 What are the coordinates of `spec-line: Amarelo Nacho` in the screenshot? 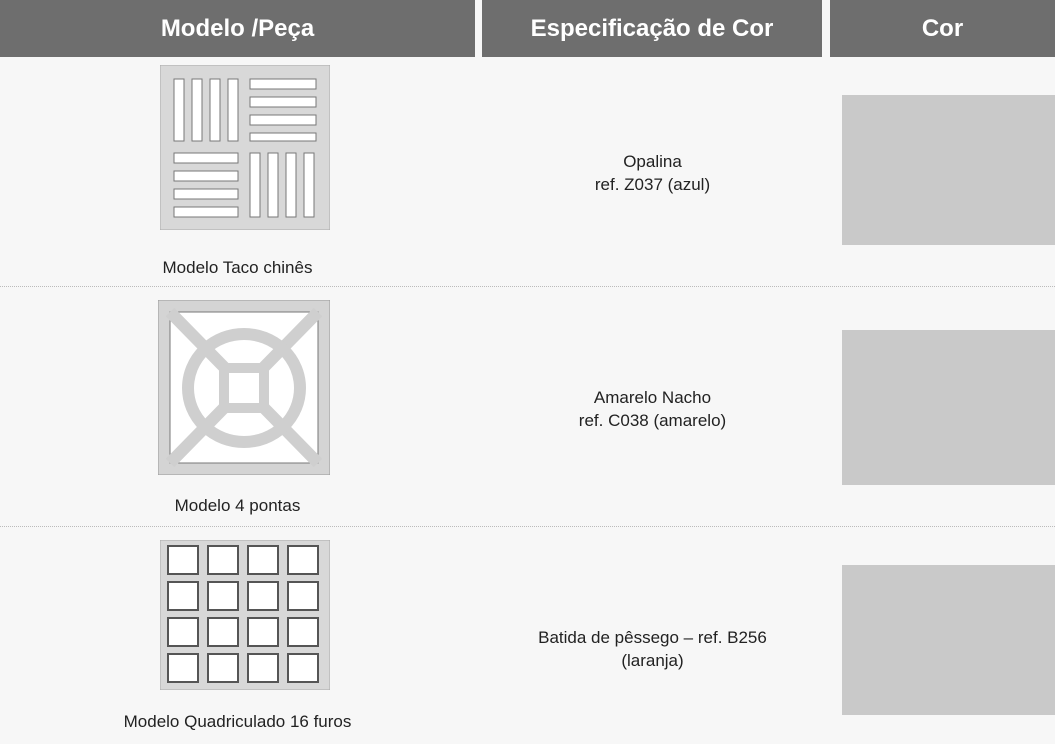 It's located at (652, 397).